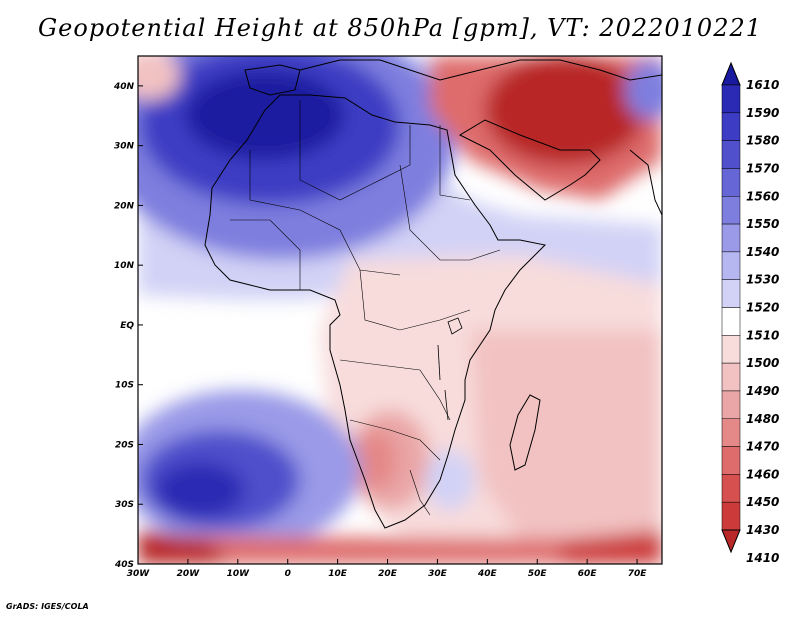  I want to click on colorbar-label: 1550, so click(762, 224).